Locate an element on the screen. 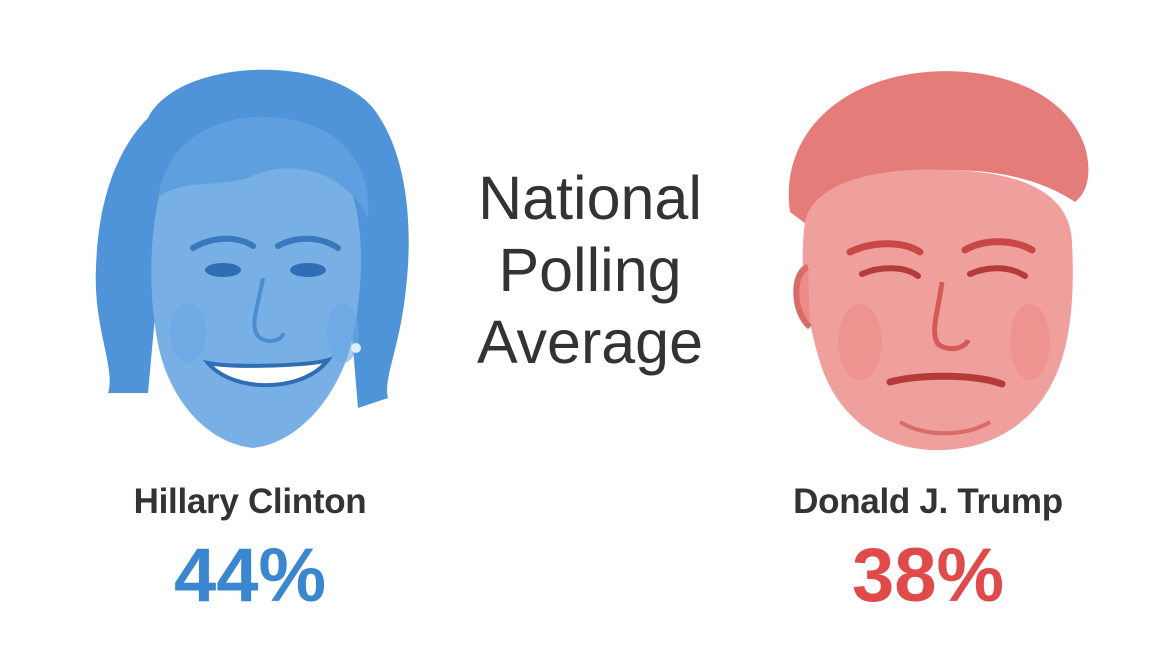  chart-title: National Polling Average is located at coordinates (590, 270).